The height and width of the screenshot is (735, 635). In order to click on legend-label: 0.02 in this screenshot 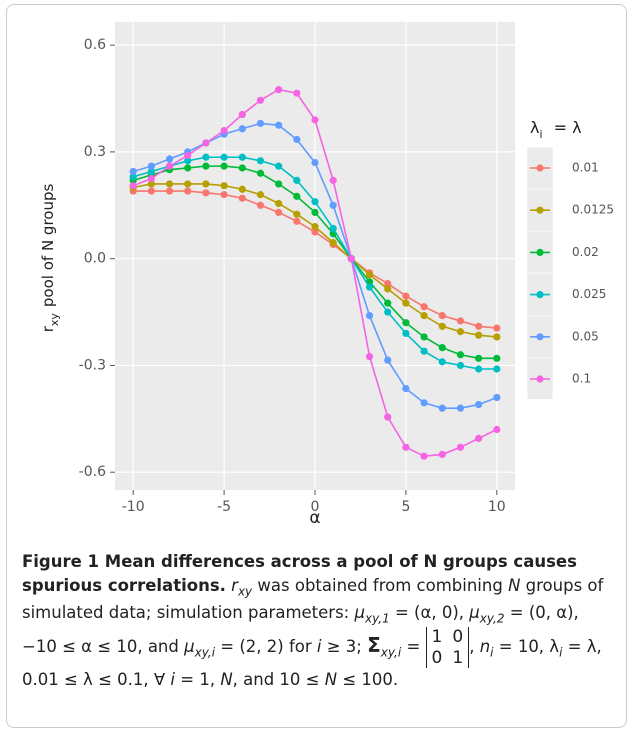, I will do `click(585, 252)`.